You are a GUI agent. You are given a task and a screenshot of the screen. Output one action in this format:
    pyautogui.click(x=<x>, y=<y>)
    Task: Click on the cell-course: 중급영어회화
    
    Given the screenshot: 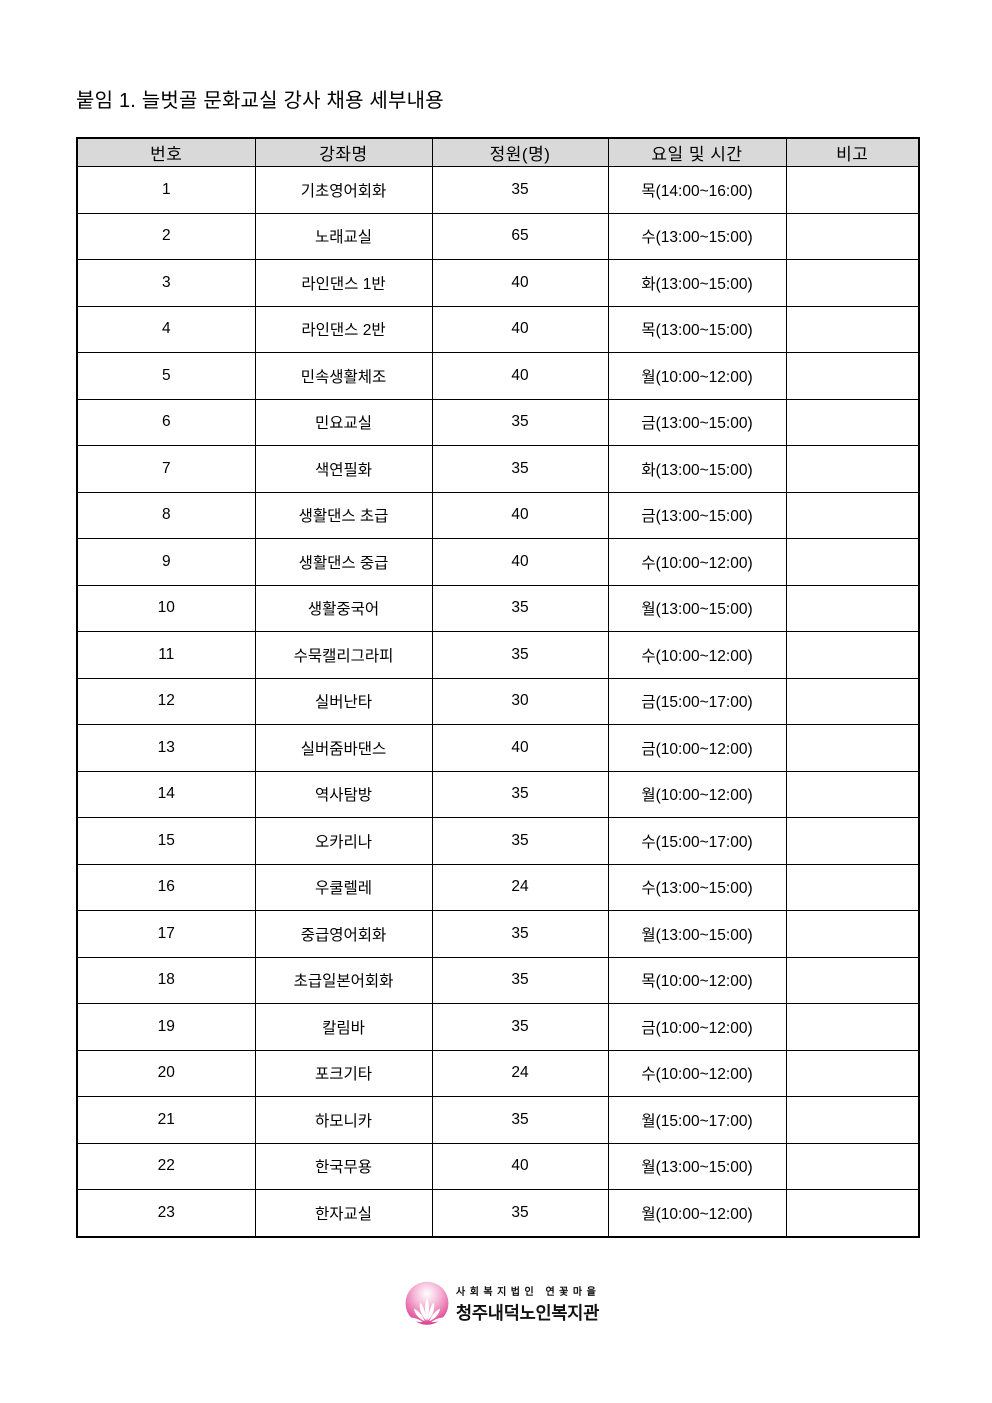 What is the action you would take?
    pyautogui.click(x=343, y=934)
    